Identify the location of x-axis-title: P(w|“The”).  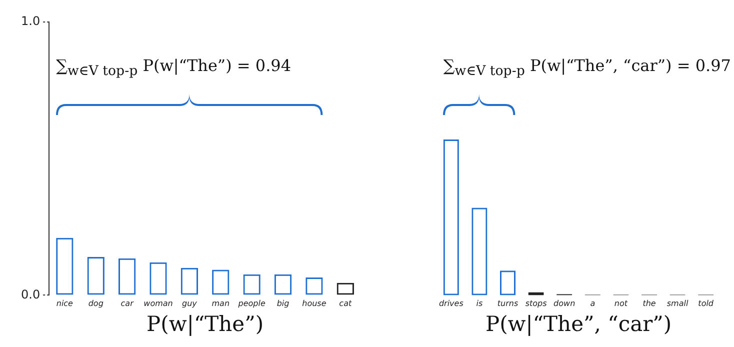
(205, 324).